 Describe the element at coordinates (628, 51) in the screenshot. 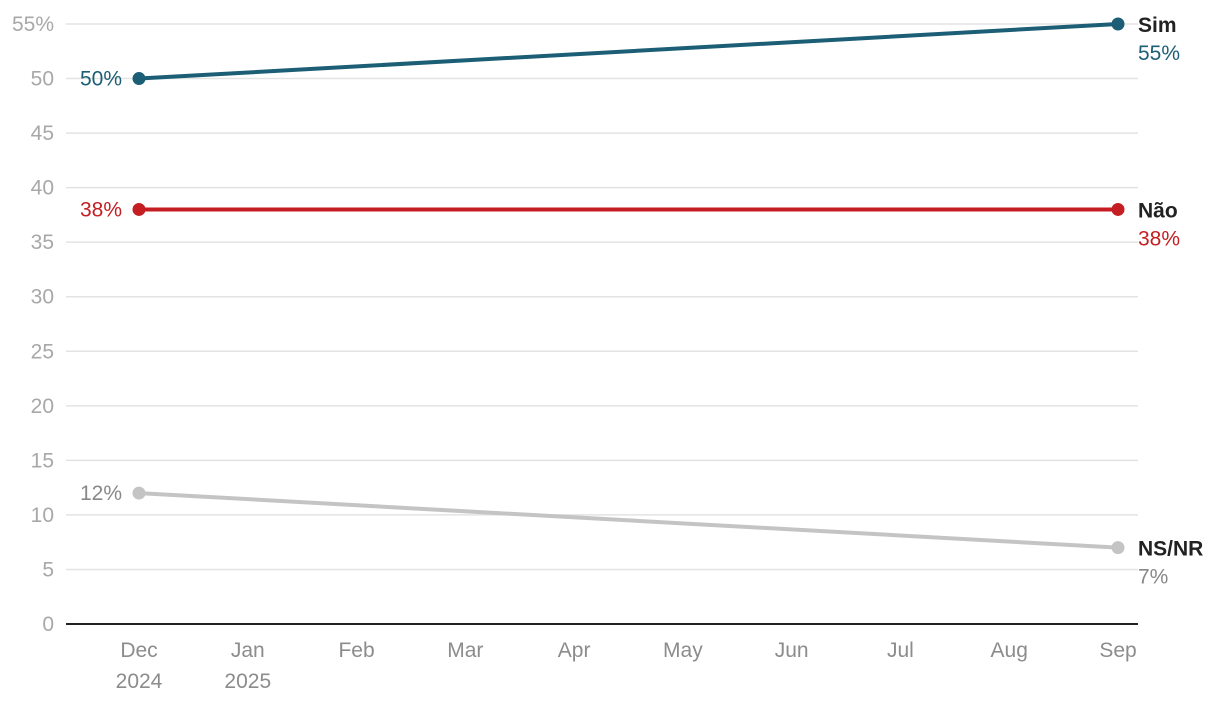

I see `series-line-sim` at that location.